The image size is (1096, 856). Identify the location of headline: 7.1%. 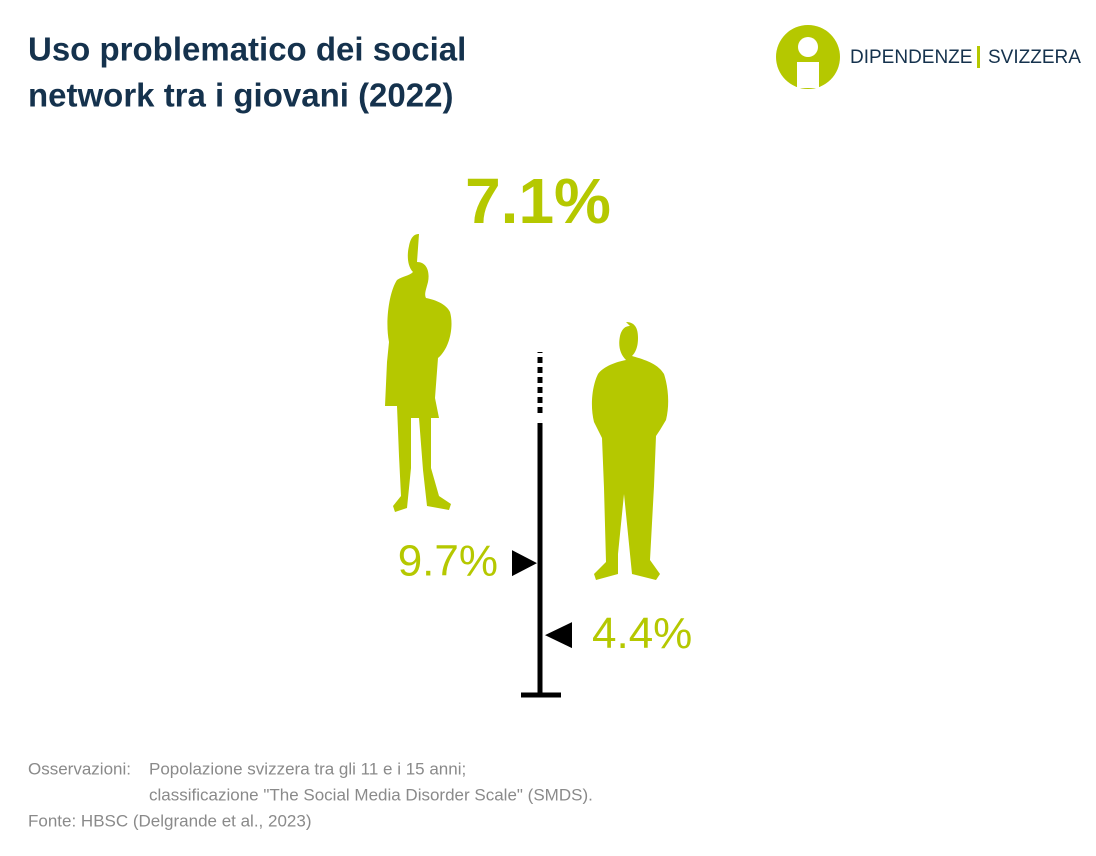
(538, 201).